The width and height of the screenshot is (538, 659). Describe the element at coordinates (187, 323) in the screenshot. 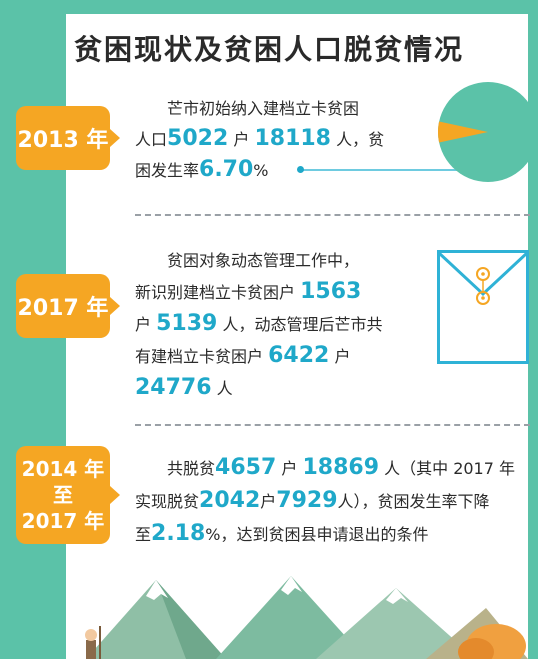

I see `new-people-number: 5139` at that location.